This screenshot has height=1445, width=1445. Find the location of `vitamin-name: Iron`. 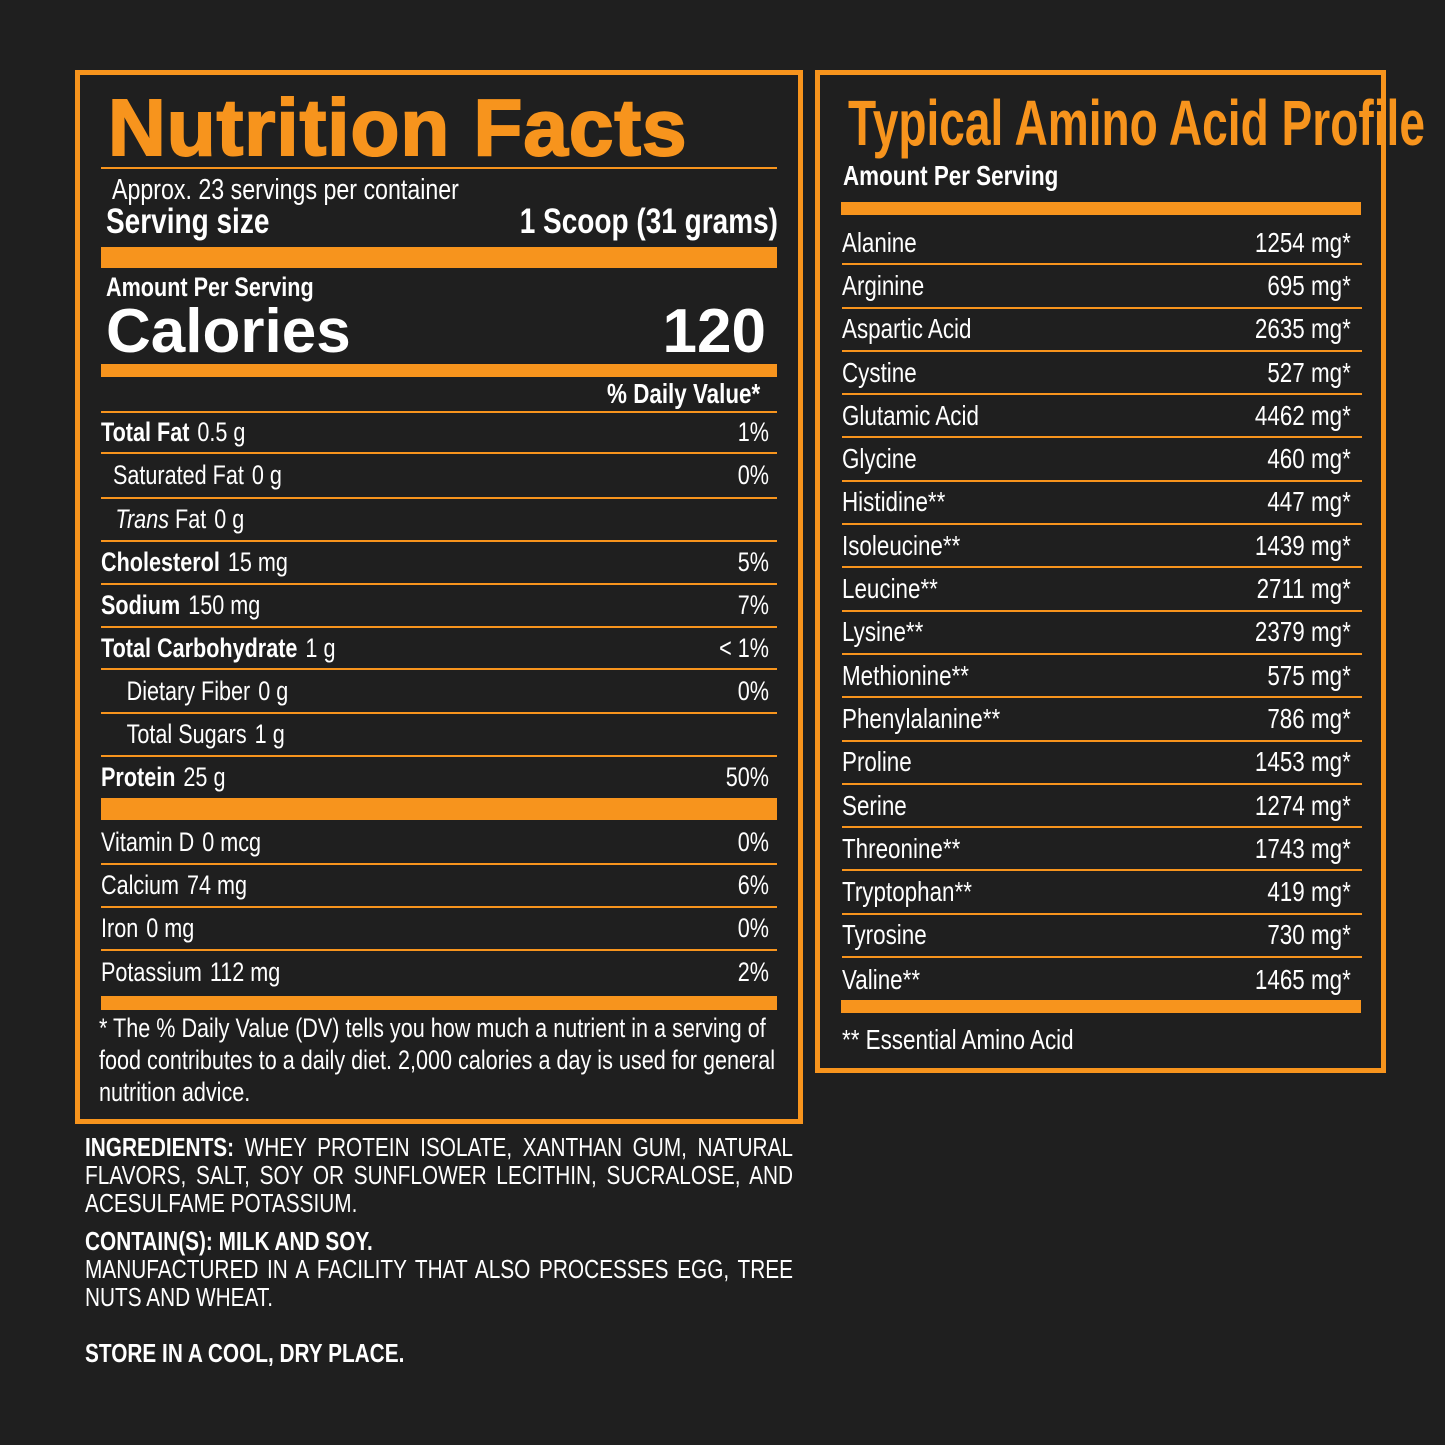

vitamin-name: Iron is located at coordinates (120, 928).